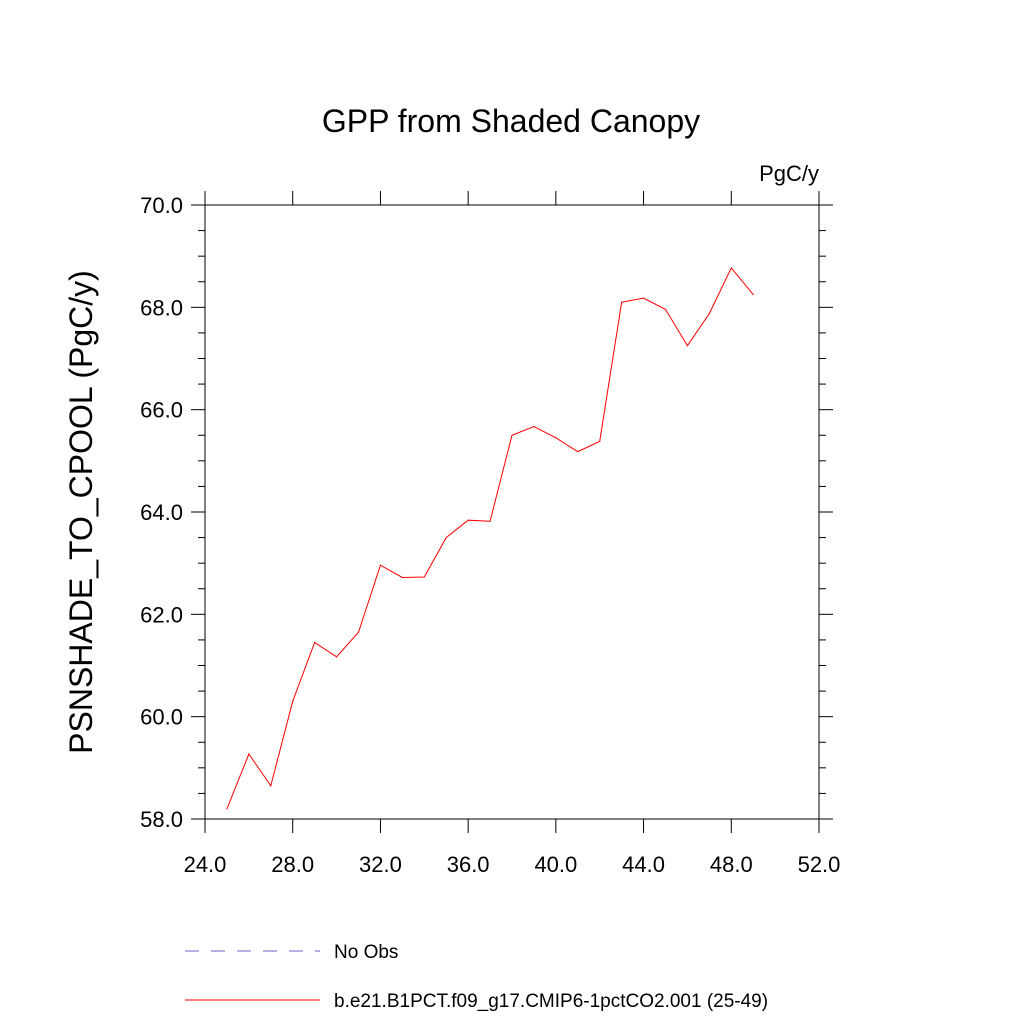 This screenshot has width=1024, height=1024. Describe the element at coordinates (161, 205) in the screenshot. I see `y-tick-label: 70.0` at that location.